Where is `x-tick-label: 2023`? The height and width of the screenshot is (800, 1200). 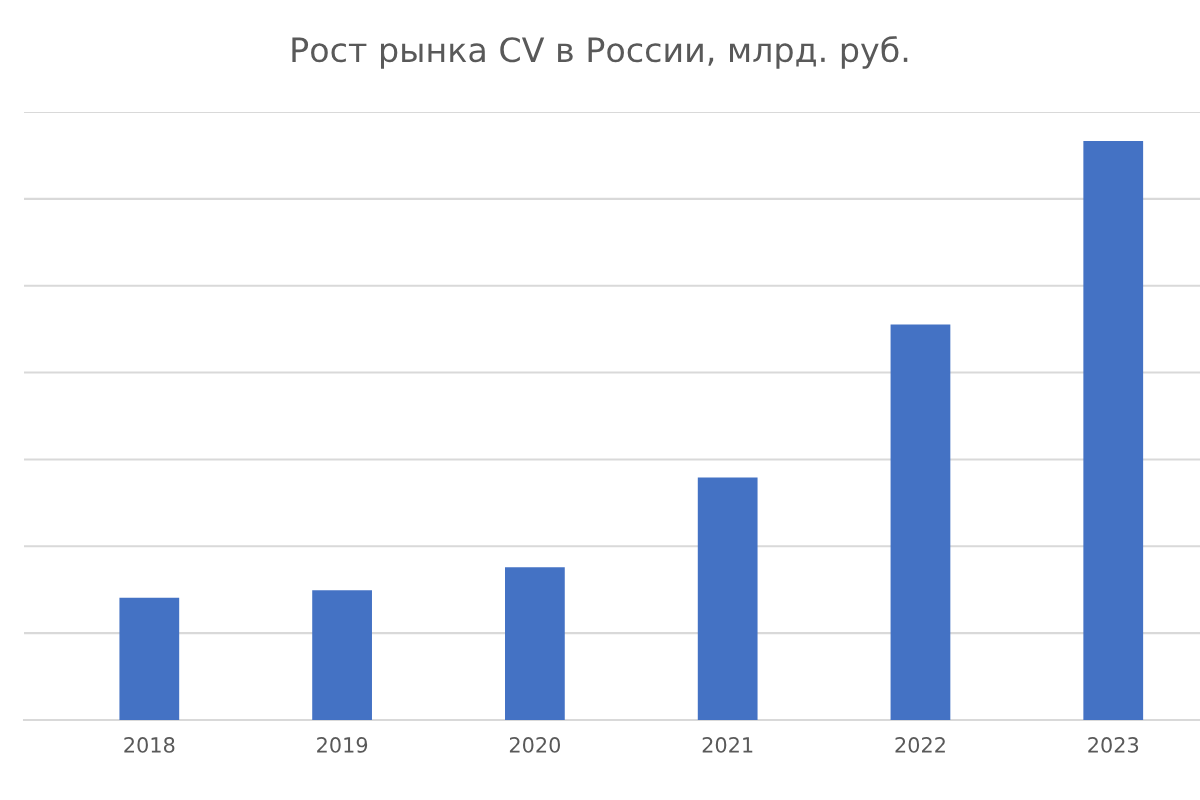
x-tick-label: 2023 is located at coordinates (1113, 745).